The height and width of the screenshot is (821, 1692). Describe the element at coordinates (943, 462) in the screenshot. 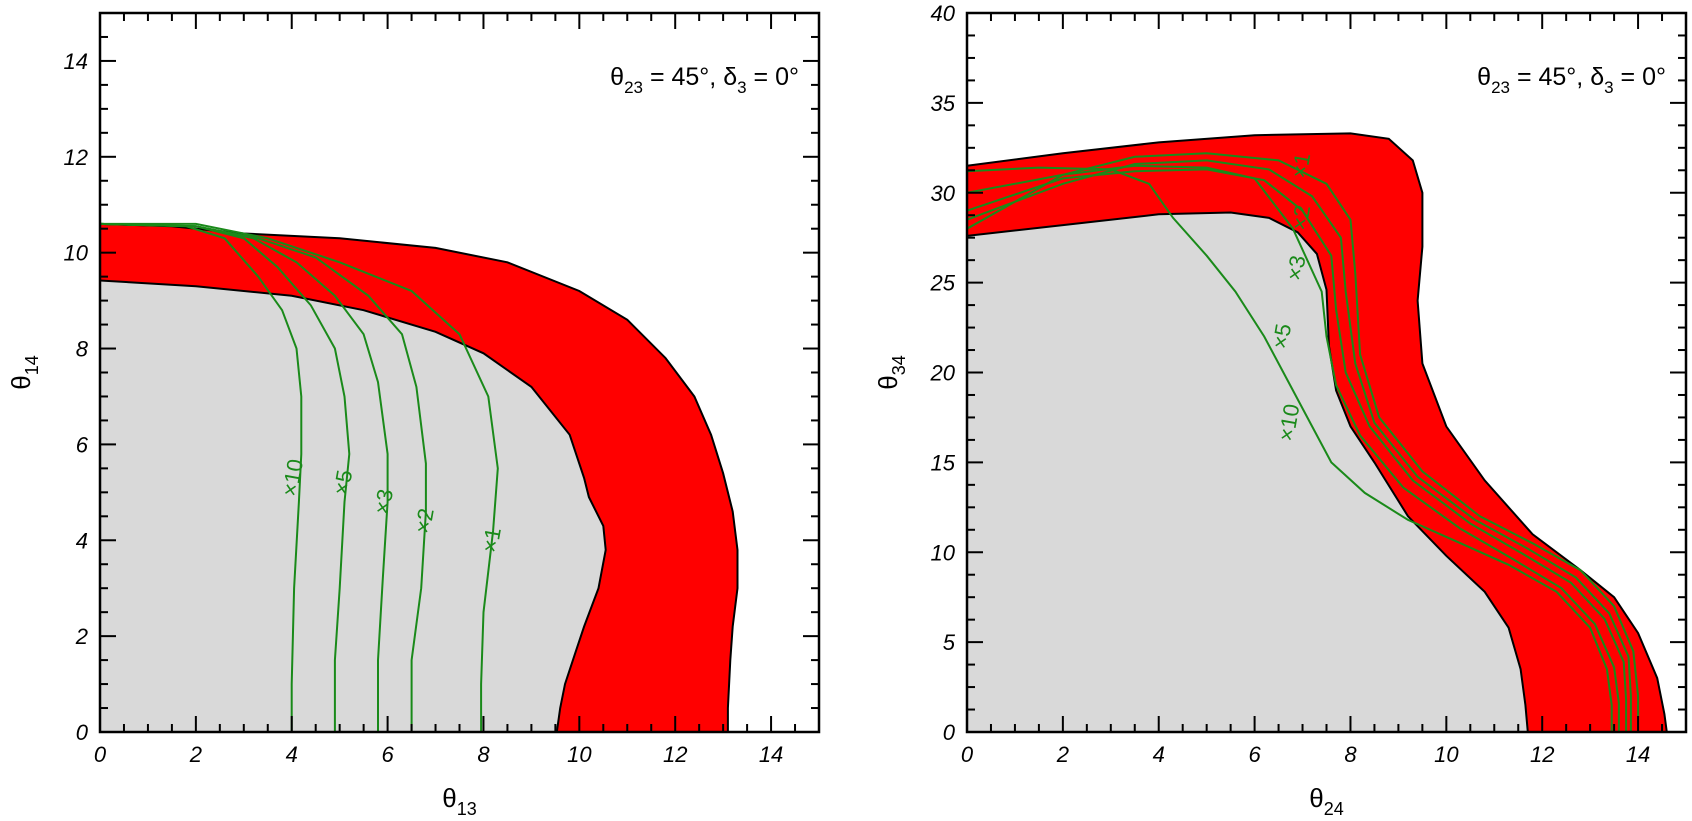

I see `y-tick-label: 15` at that location.